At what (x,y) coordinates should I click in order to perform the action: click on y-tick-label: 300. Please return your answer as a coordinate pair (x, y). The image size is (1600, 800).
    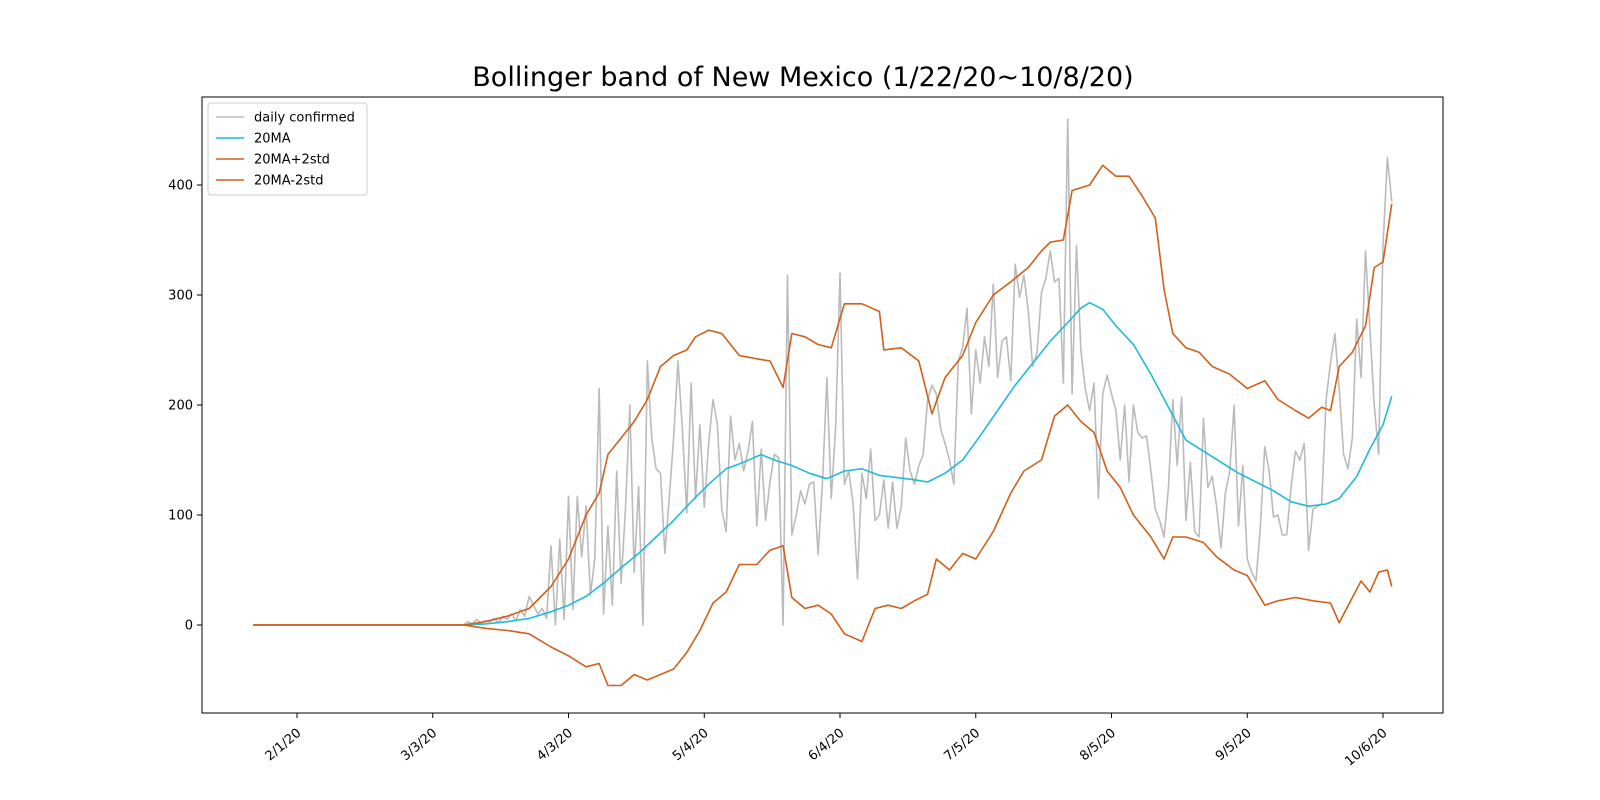
    Looking at the image, I should click on (180, 296).